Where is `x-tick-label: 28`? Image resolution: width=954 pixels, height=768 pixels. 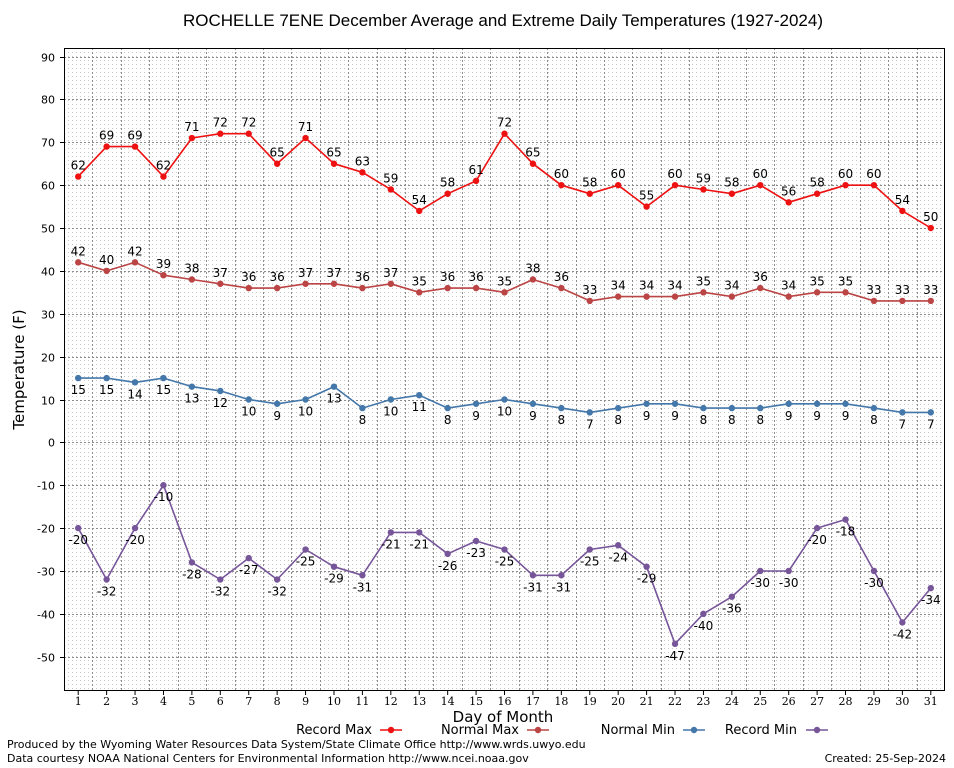 x-tick-label: 28 is located at coordinates (846, 701).